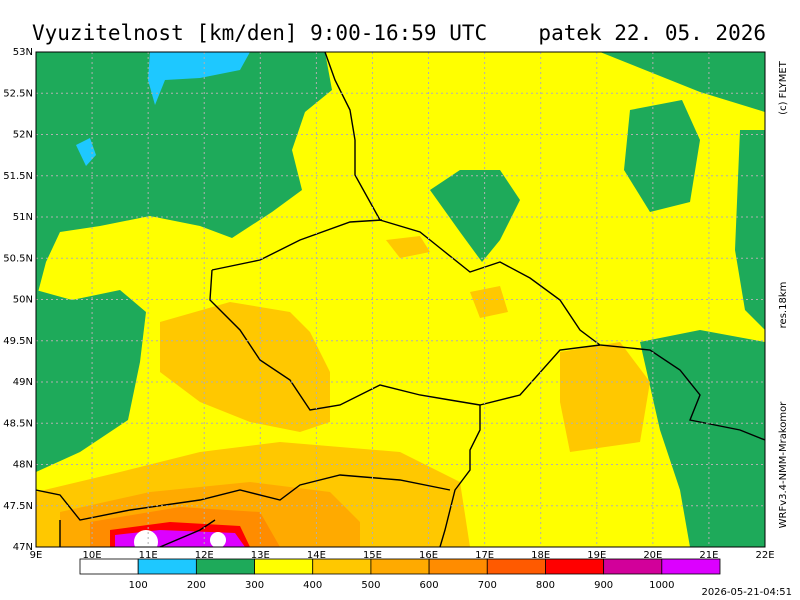  I want to click on lat-label: 47.5N, so click(18, 506).